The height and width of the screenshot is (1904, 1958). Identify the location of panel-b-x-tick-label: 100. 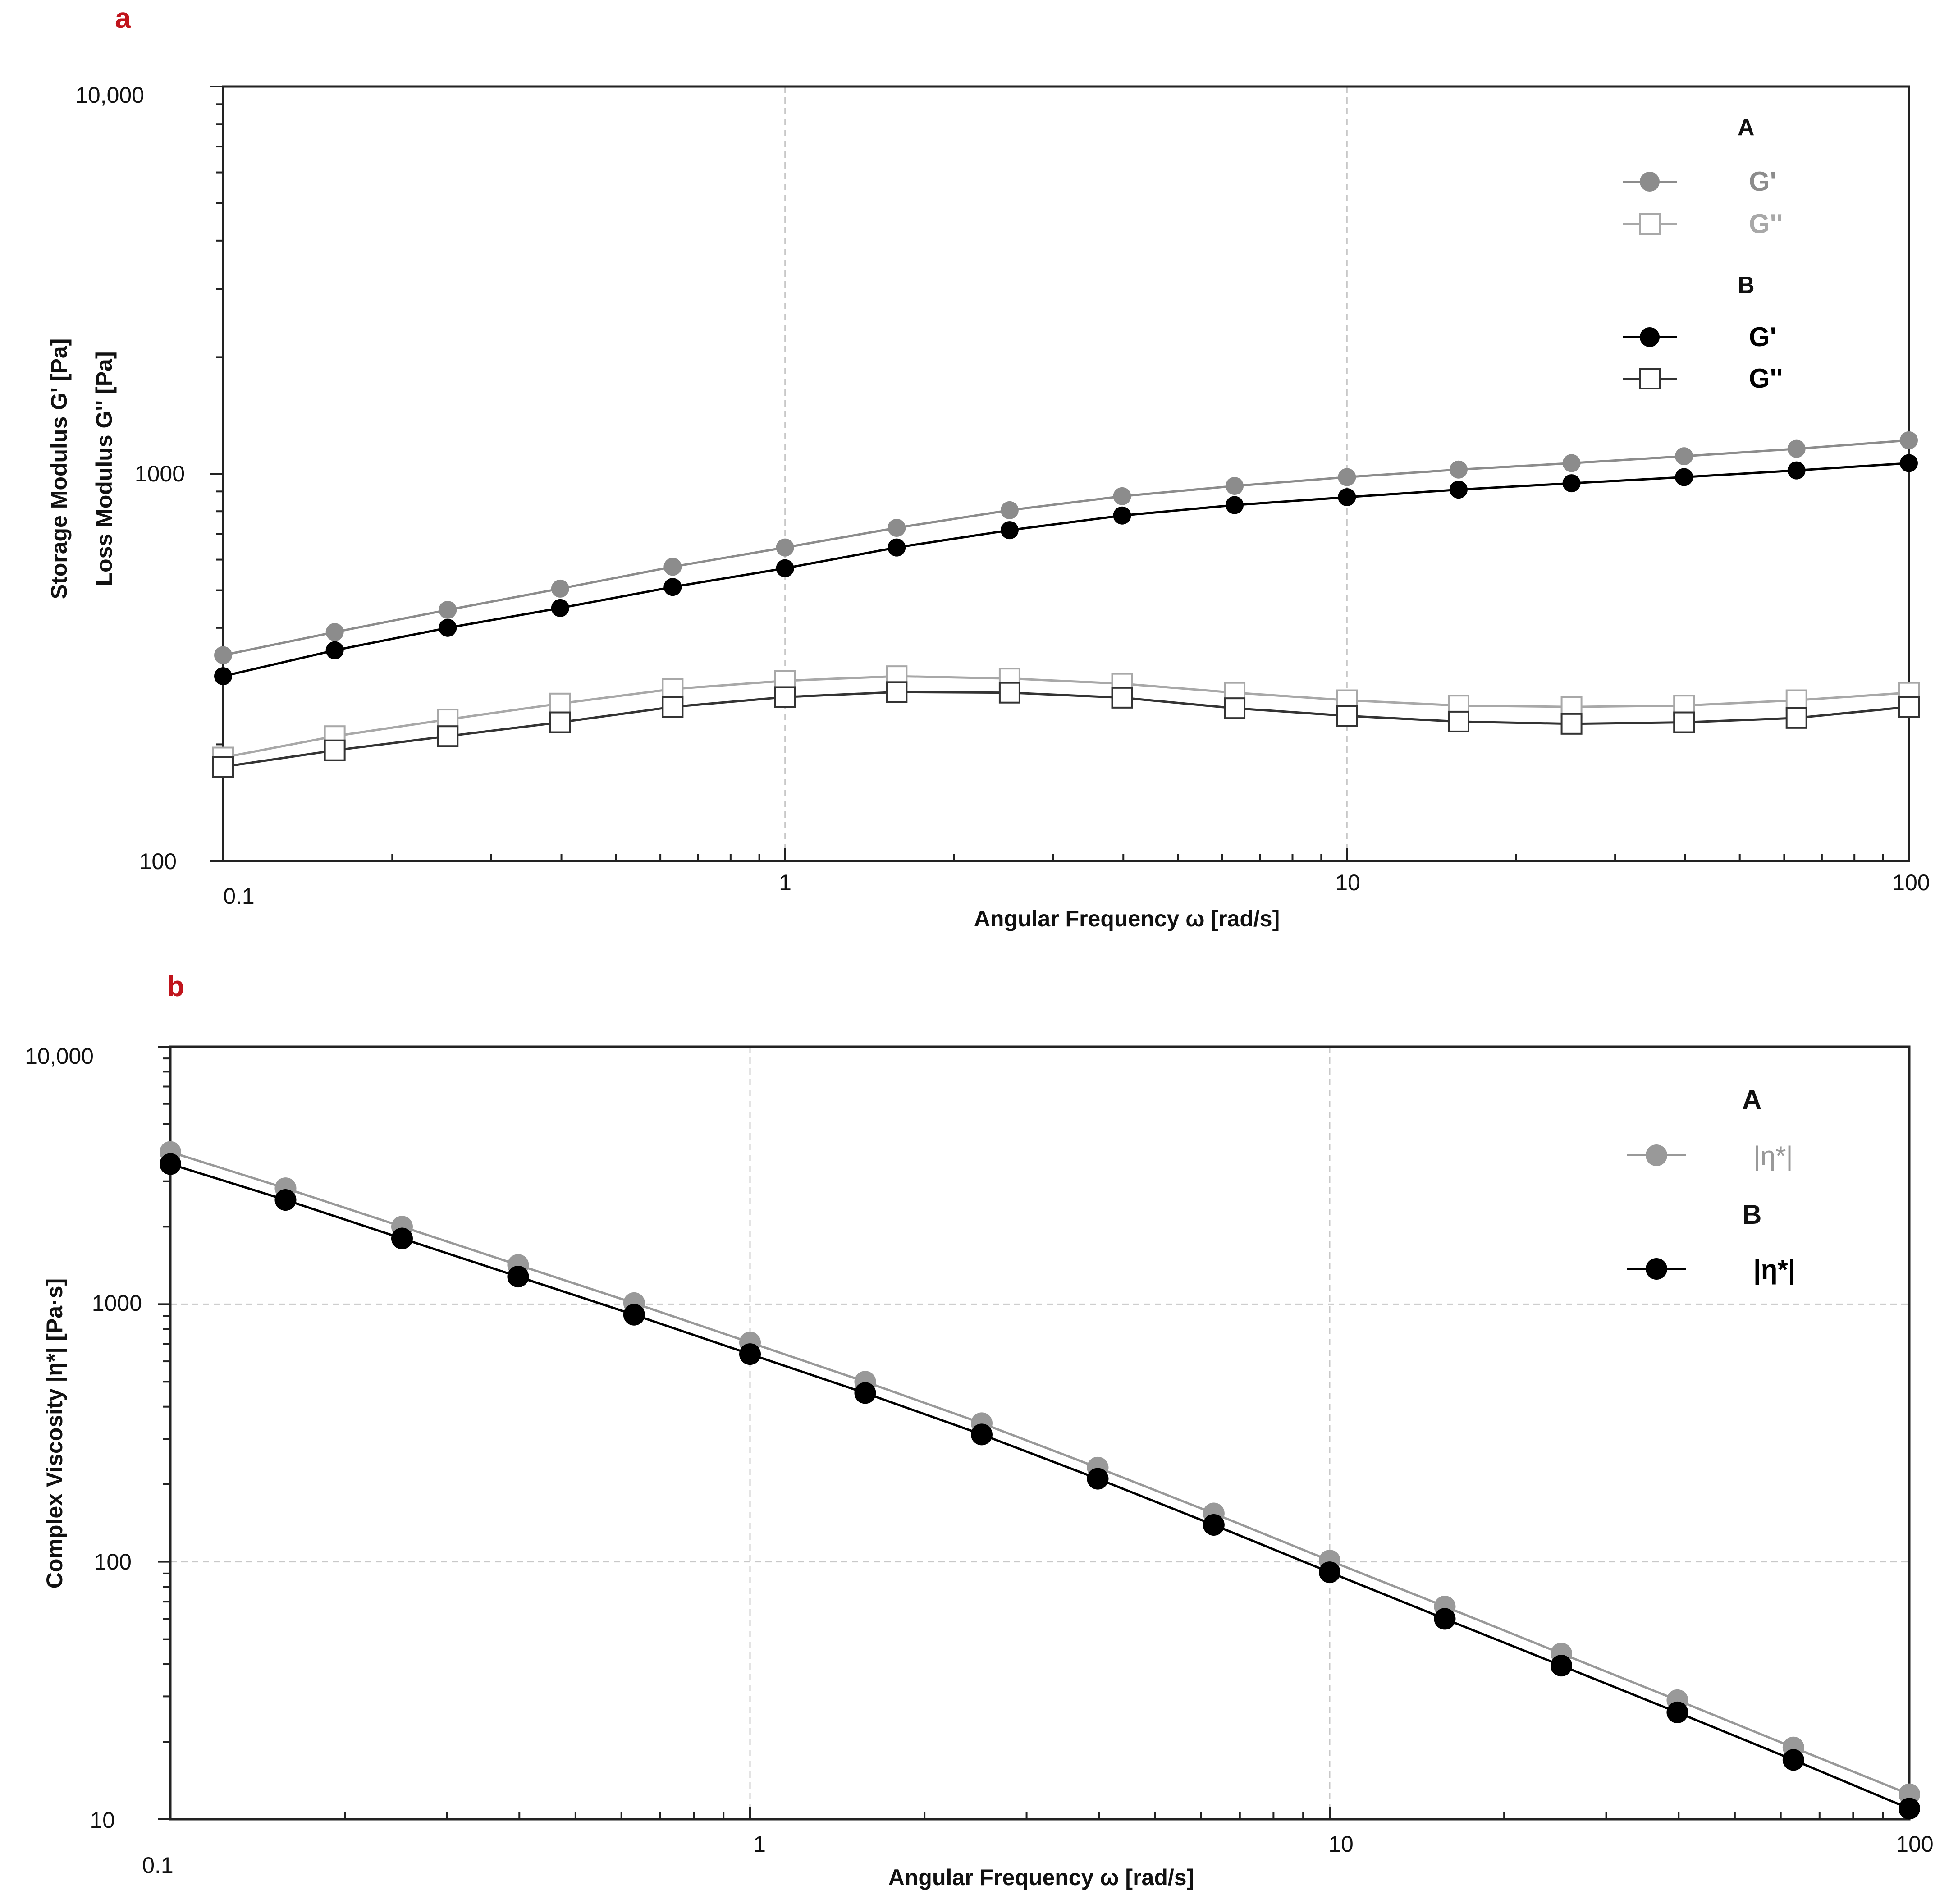
(1915, 1844).